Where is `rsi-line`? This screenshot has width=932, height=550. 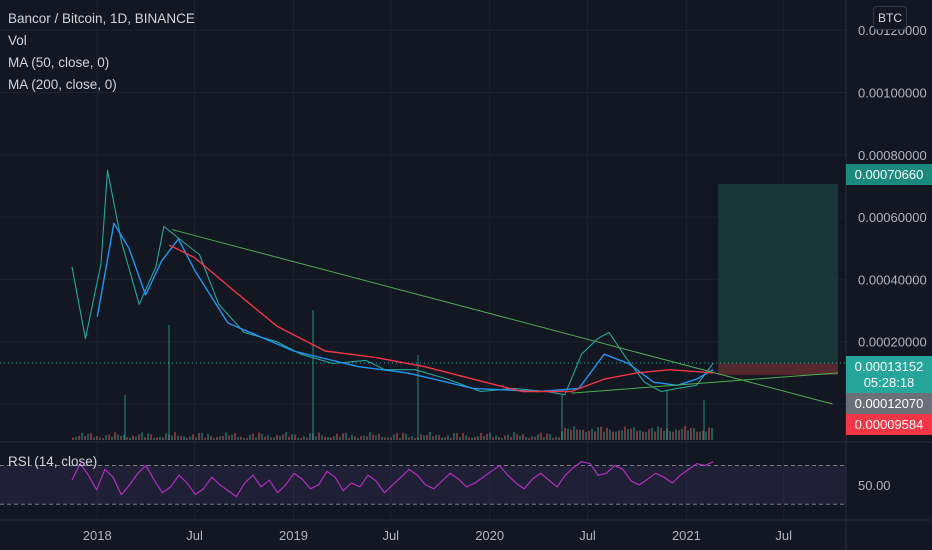 rsi-line is located at coordinates (392, 479).